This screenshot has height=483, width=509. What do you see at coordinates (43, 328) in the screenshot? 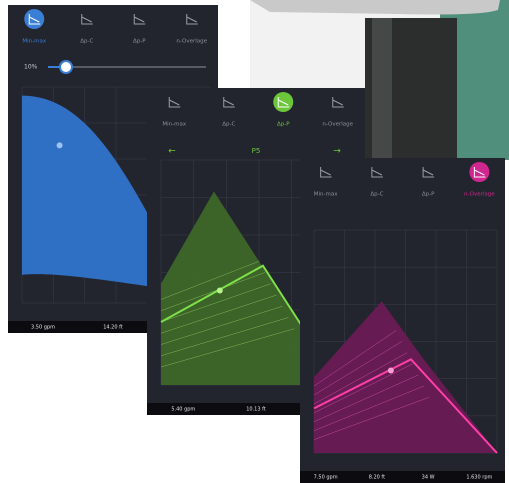
I see `status-value: 3.50 gpm` at bounding box center [43, 328].